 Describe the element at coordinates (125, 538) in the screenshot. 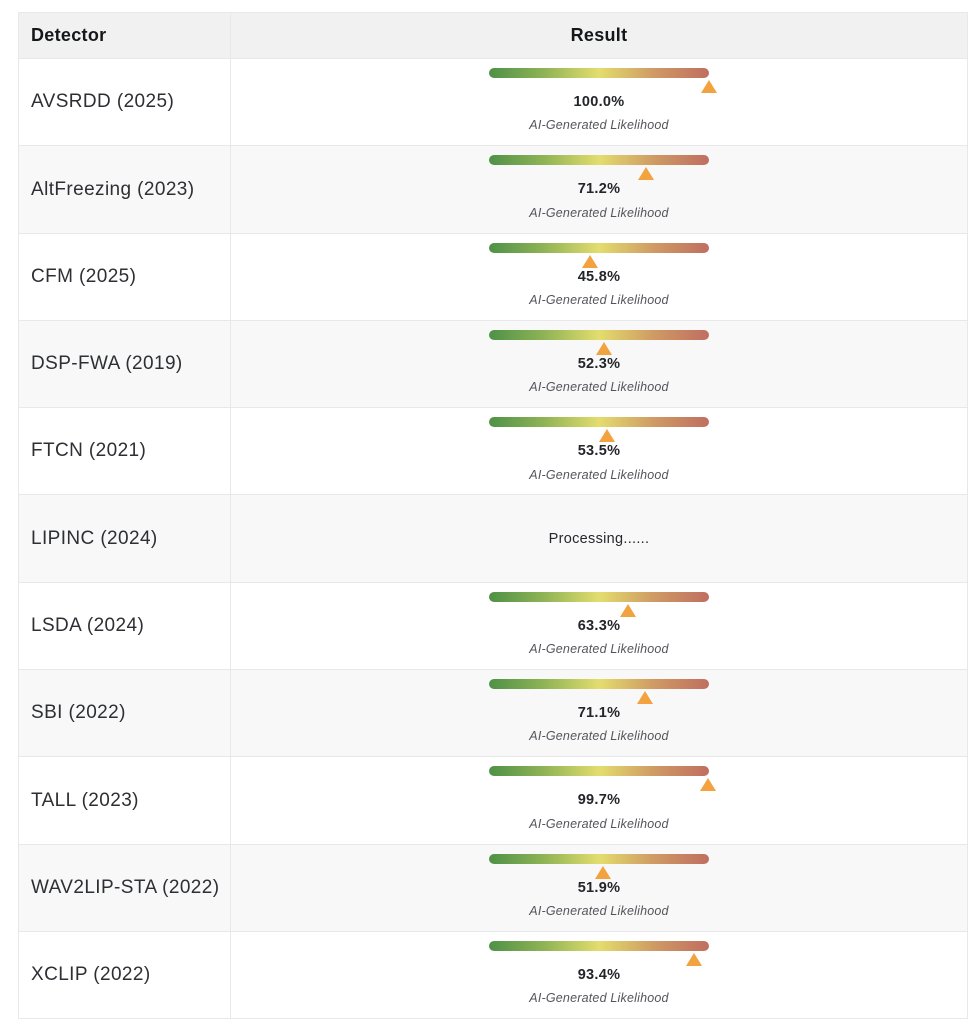

I see `detector-name: LIPINC (2024)` at that location.